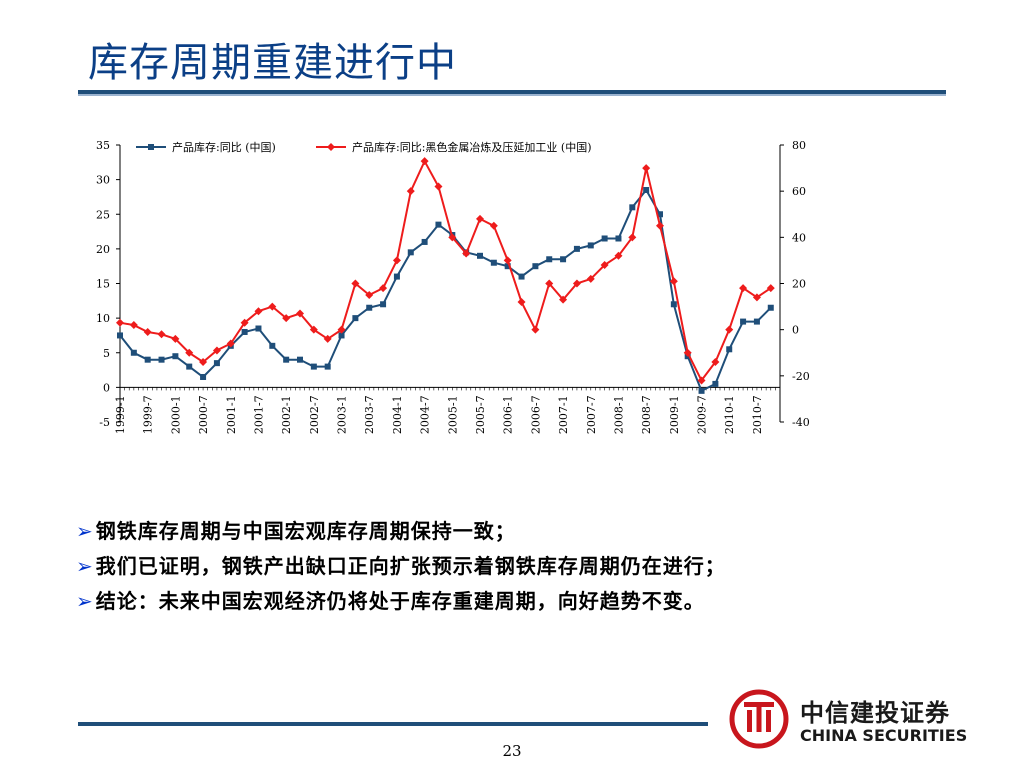 This screenshot has width=1024, height=768. Describe the element at coordinates (799, 191) in the screenshot. I see `y-right-tick-label: 60` at that location.